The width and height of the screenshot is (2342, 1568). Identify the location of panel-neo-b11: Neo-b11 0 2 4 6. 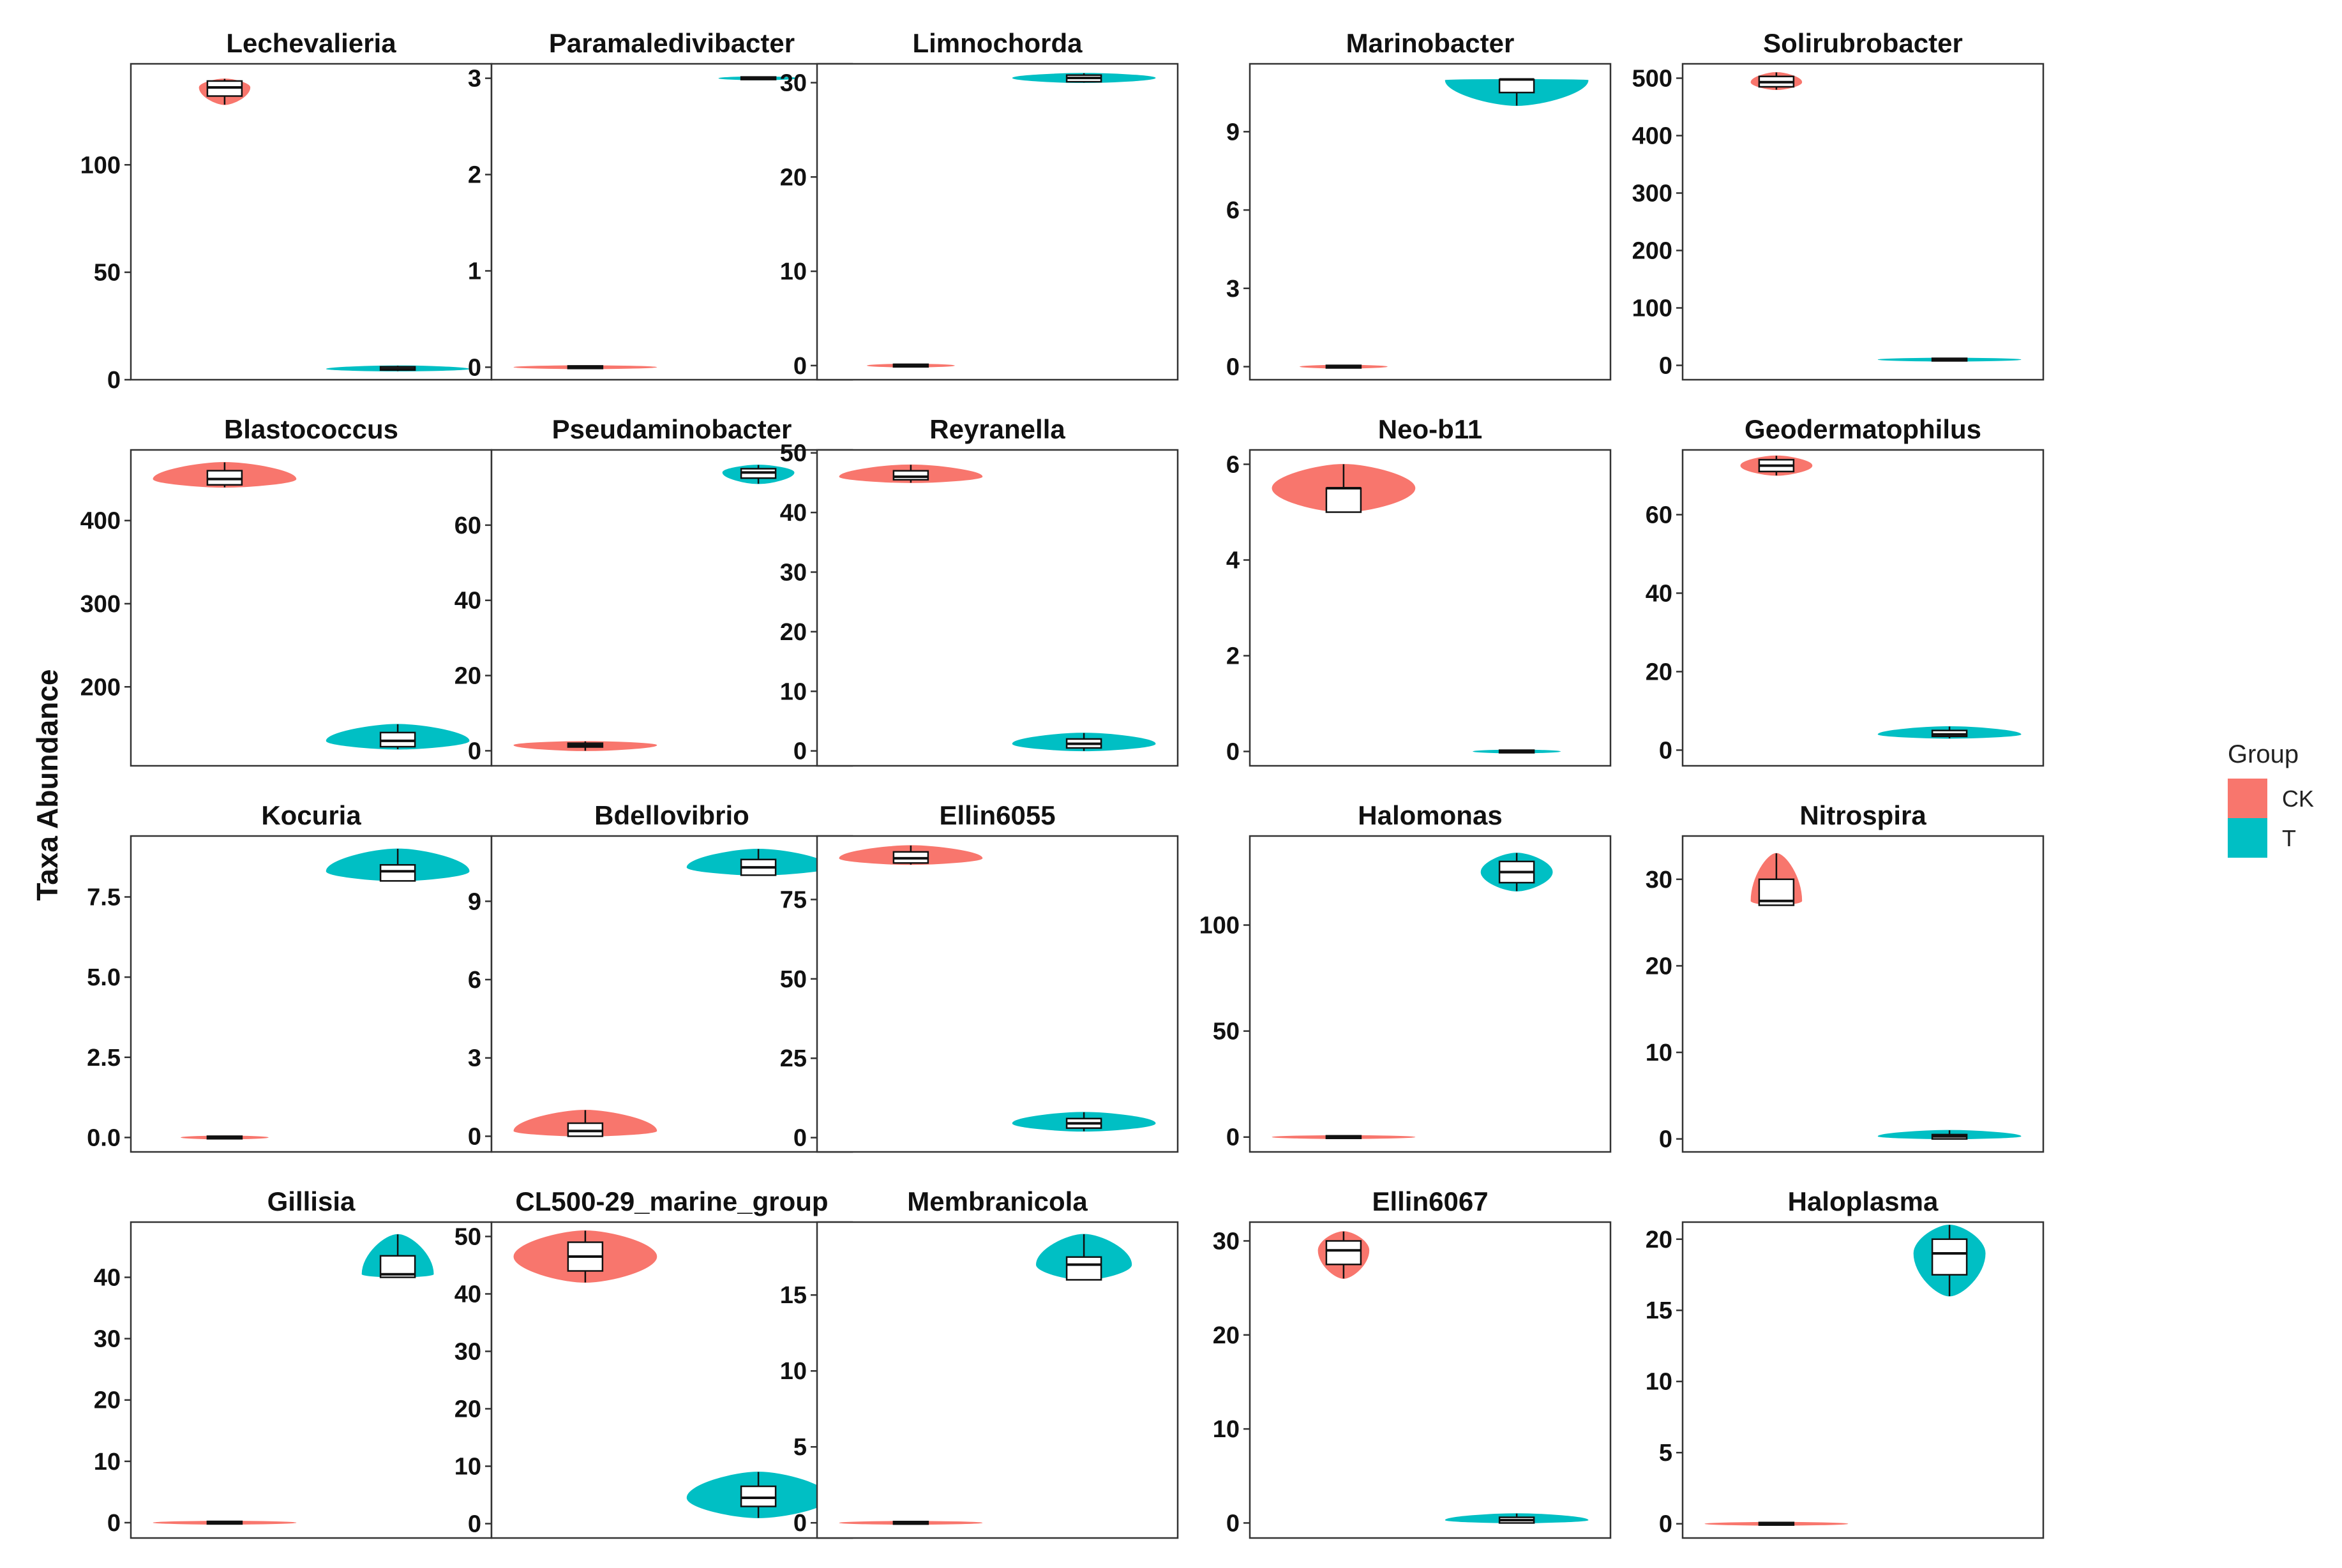
(1419, 590).